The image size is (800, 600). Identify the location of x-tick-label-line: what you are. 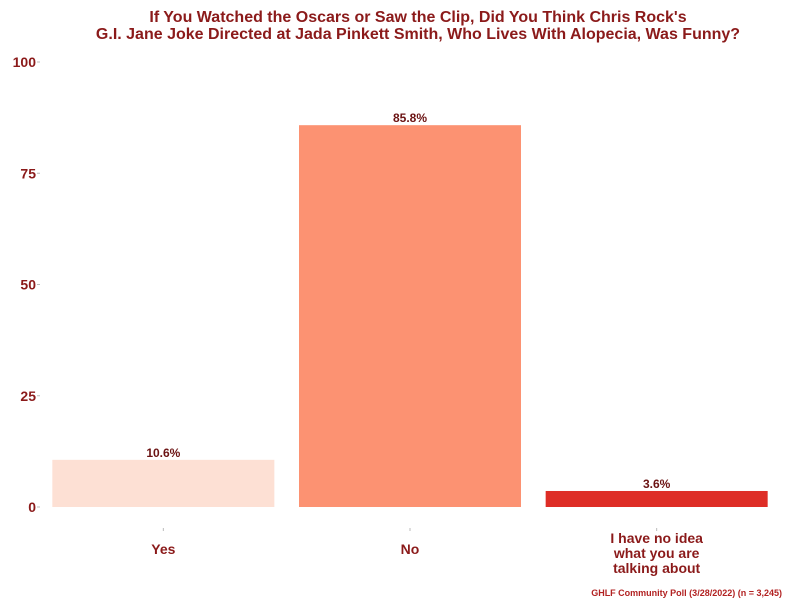
(656, 553).